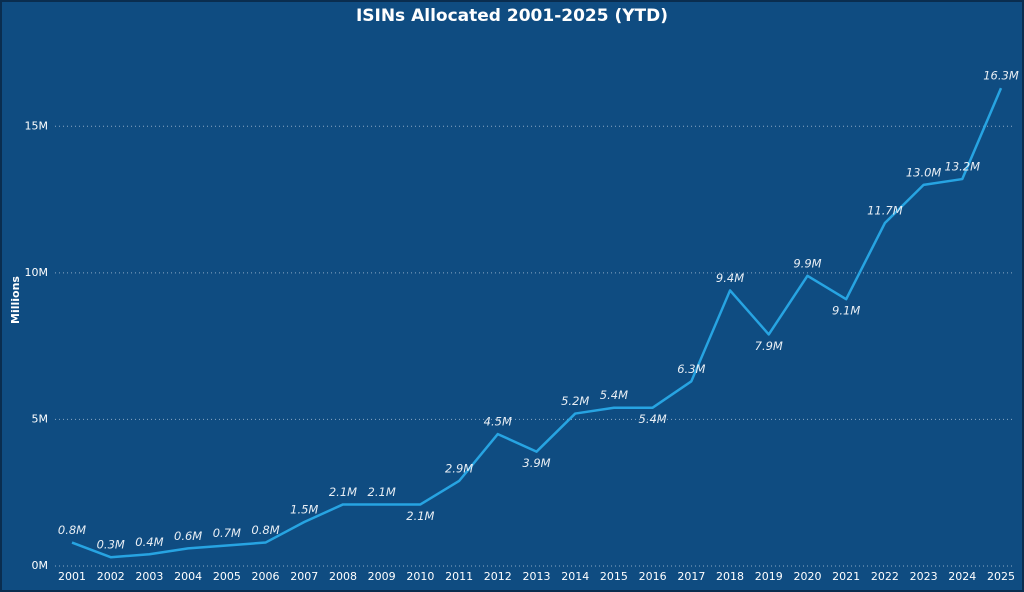  What do you see at coordinates (304, 576) in the screenshot?
I see `x-tick-label: 2007` at bounding box center [304, 576].